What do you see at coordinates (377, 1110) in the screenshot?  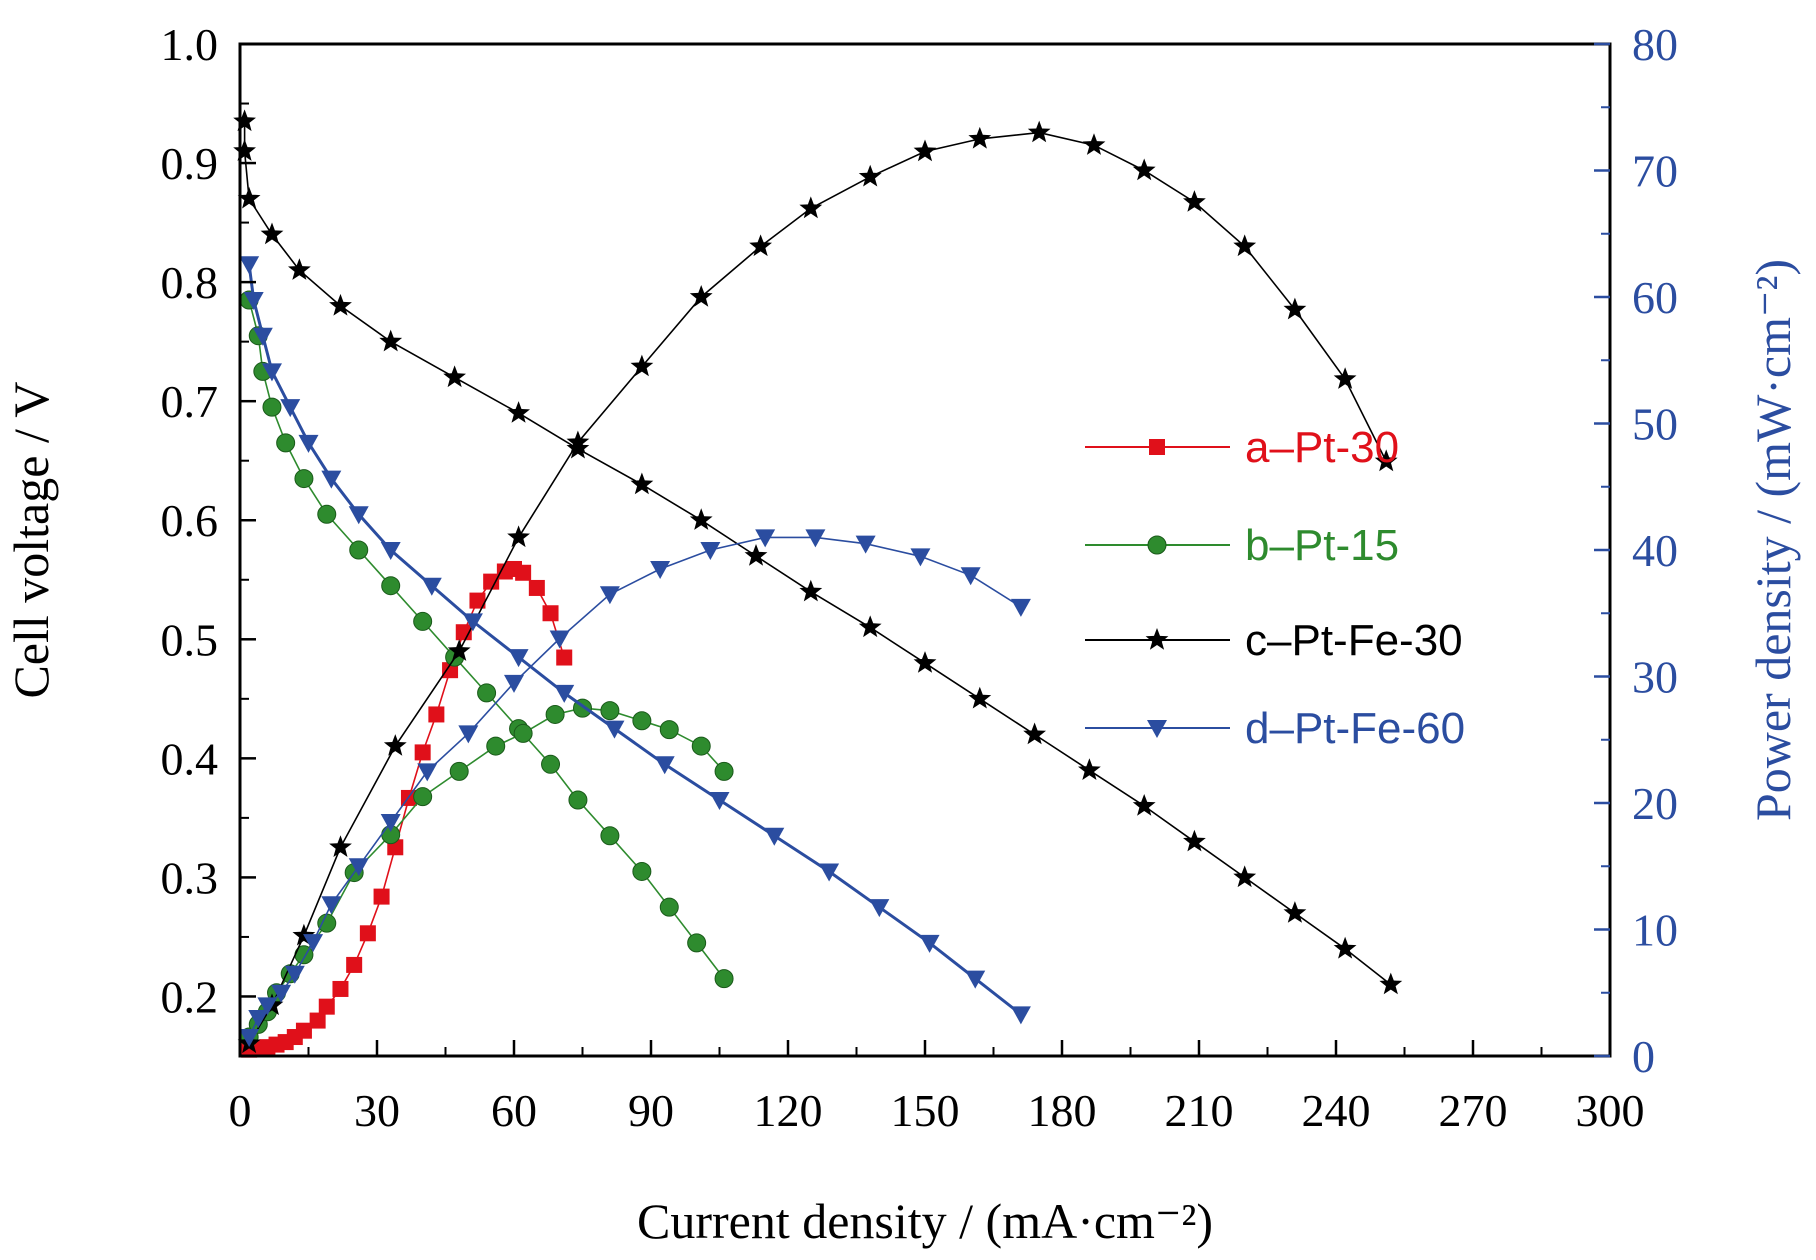 I see `x-tick-label: 30` at bounding box center [377, 1110].